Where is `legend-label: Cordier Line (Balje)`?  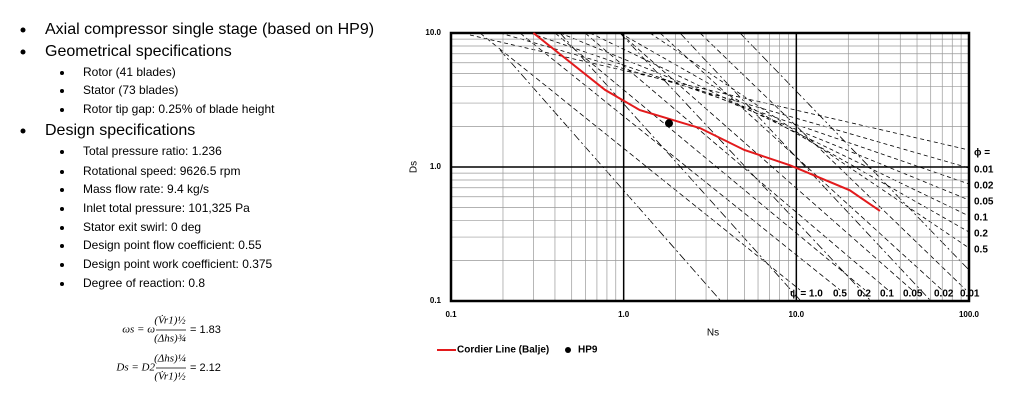
legend-label: Cordier Line (Balje) is located at coordinates (503, 350).